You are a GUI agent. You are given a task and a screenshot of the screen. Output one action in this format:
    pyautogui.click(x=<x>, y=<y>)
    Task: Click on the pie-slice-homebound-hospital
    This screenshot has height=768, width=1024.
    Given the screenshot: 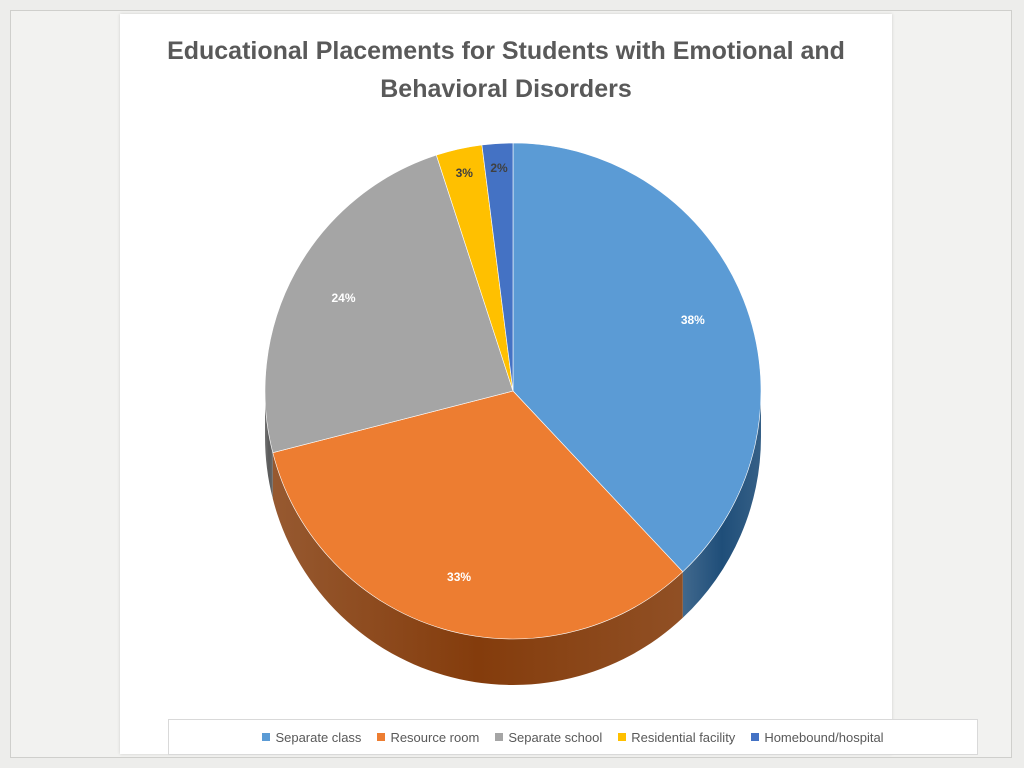 What is the action you would take?
    pyautogui.click(x=497, y=267)
    